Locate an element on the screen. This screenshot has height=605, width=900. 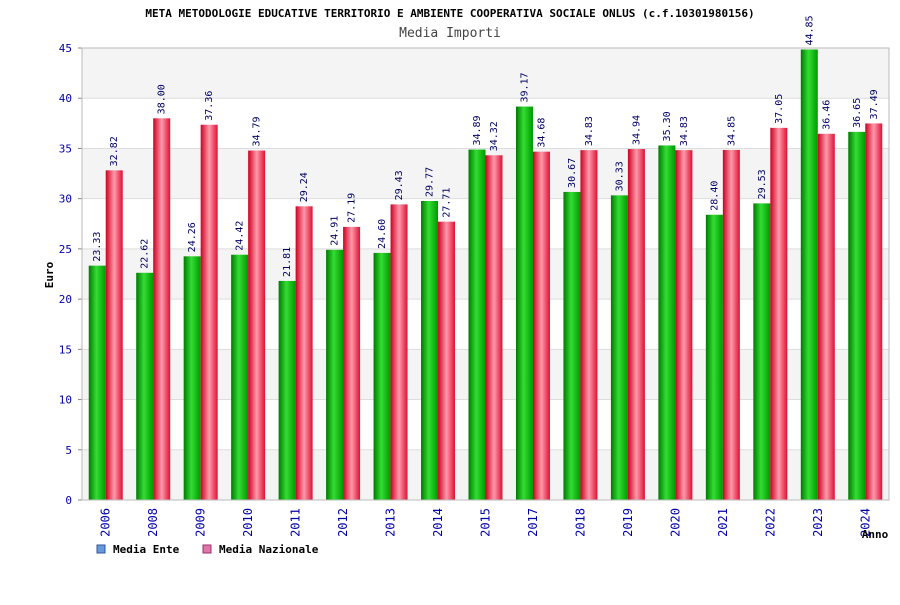
x-tick-label: 2018 is located at coordinates (580, 522).